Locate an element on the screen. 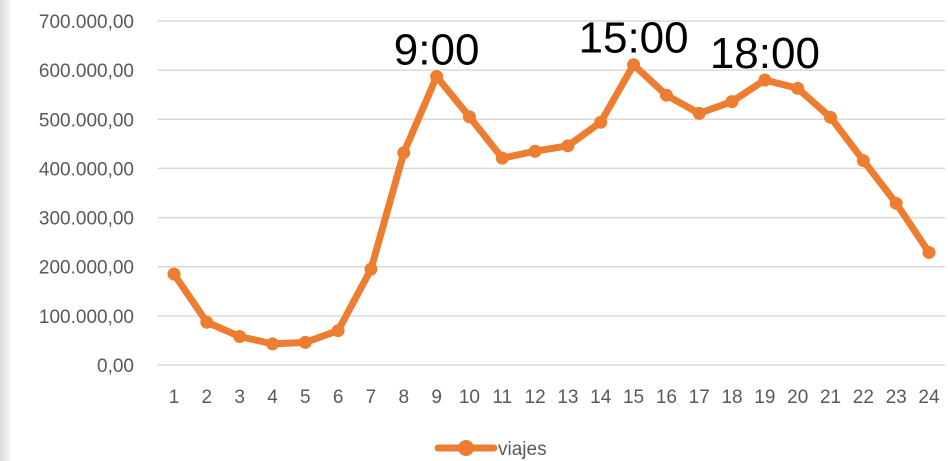  x-tick-label: 17 is located at coordinates (699, 397).